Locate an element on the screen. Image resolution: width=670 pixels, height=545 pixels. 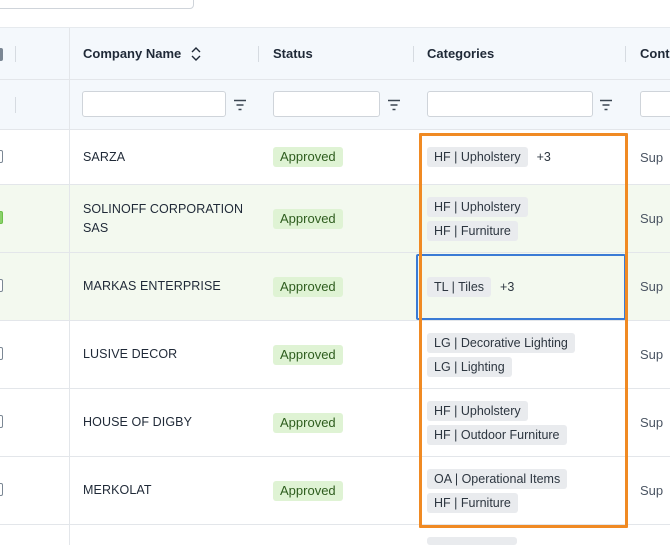
categories-cell: HF | Upholstery +3 is located at coordinates (520, 157).